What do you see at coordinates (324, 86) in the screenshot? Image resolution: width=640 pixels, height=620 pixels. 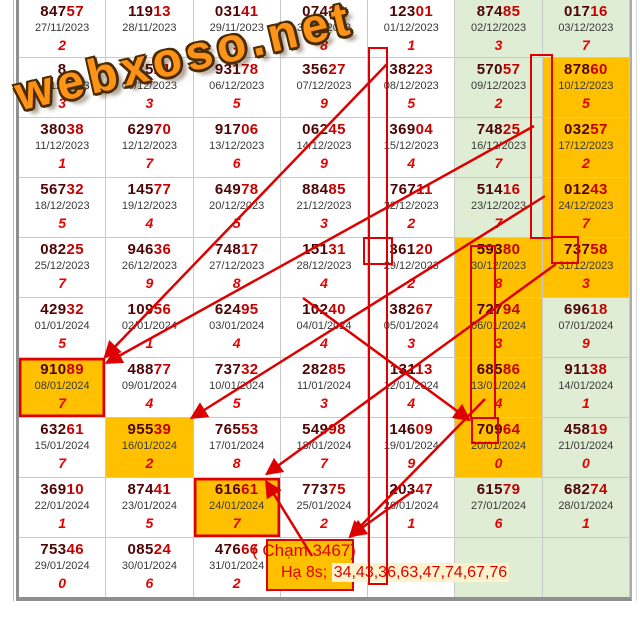 I see `result-date: 07/12/2023` at bounding box center [324, 86].